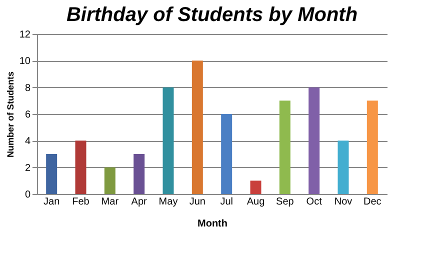 The image size is (441, 267). What do you see at coordinates (52, 202) in the screenshot?
I see `x-tick-label: Jan` at bounding box center [52, 202].